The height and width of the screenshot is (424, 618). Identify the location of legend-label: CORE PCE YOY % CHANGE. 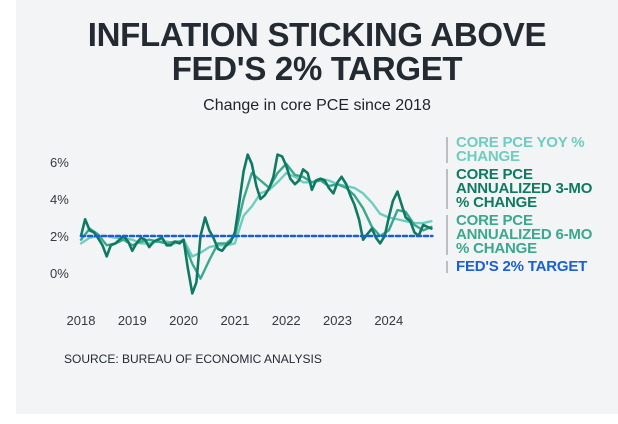
(520, 149).